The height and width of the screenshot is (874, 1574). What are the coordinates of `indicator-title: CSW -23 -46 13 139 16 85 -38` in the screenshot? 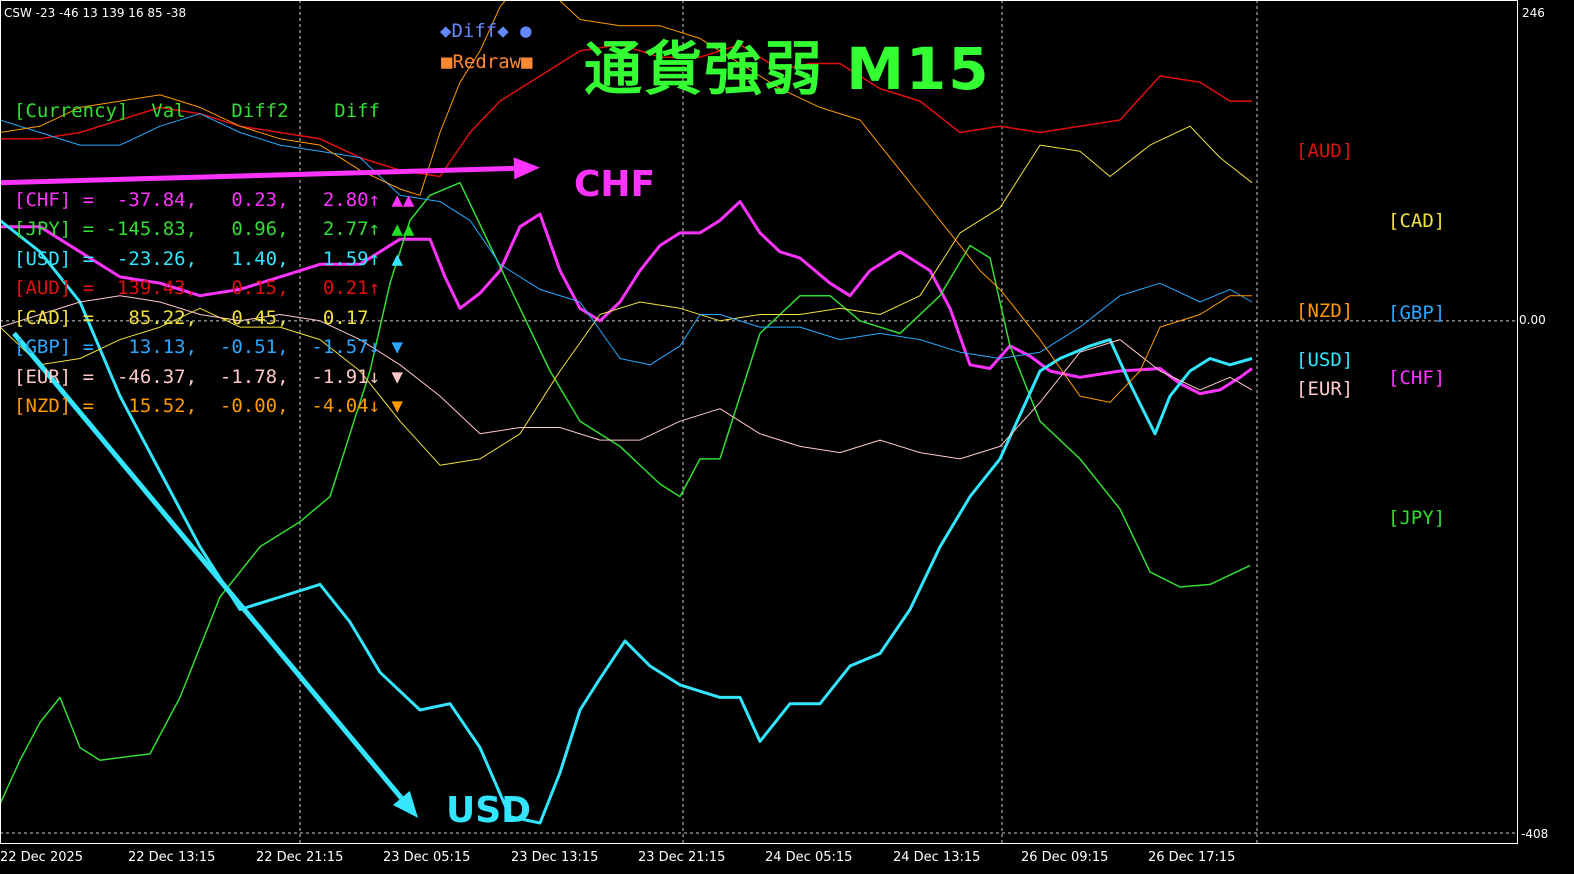 It's located at (95, 13).